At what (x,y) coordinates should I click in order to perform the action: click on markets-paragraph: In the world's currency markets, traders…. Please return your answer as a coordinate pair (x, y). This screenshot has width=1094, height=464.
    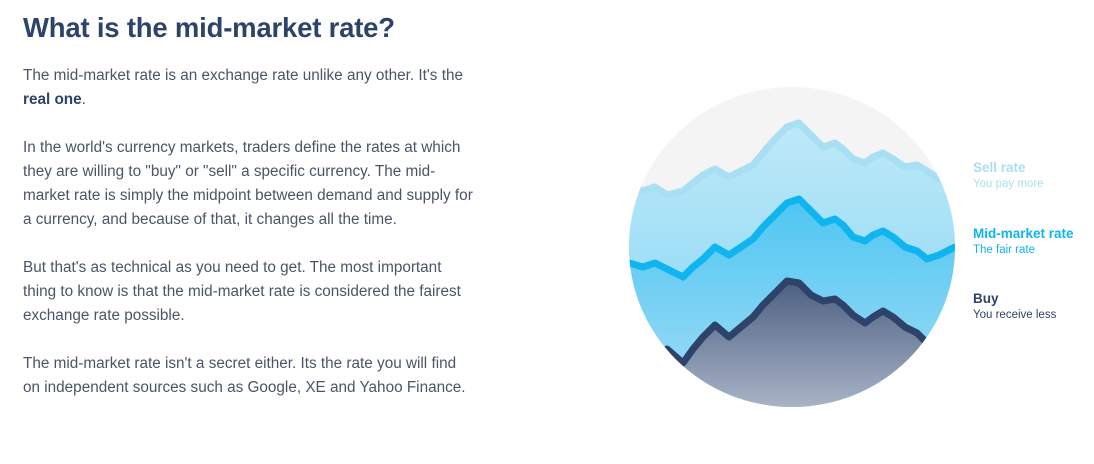
    Looking at the image, I should click on (248, 183).